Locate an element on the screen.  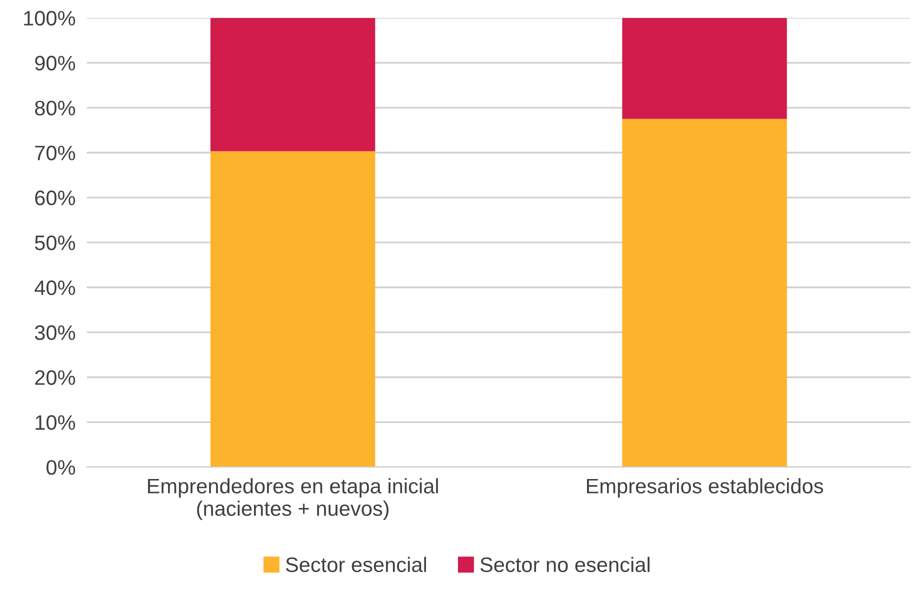
x-tick-label: Empresarios establecidos is located at coordinates (705, 488).